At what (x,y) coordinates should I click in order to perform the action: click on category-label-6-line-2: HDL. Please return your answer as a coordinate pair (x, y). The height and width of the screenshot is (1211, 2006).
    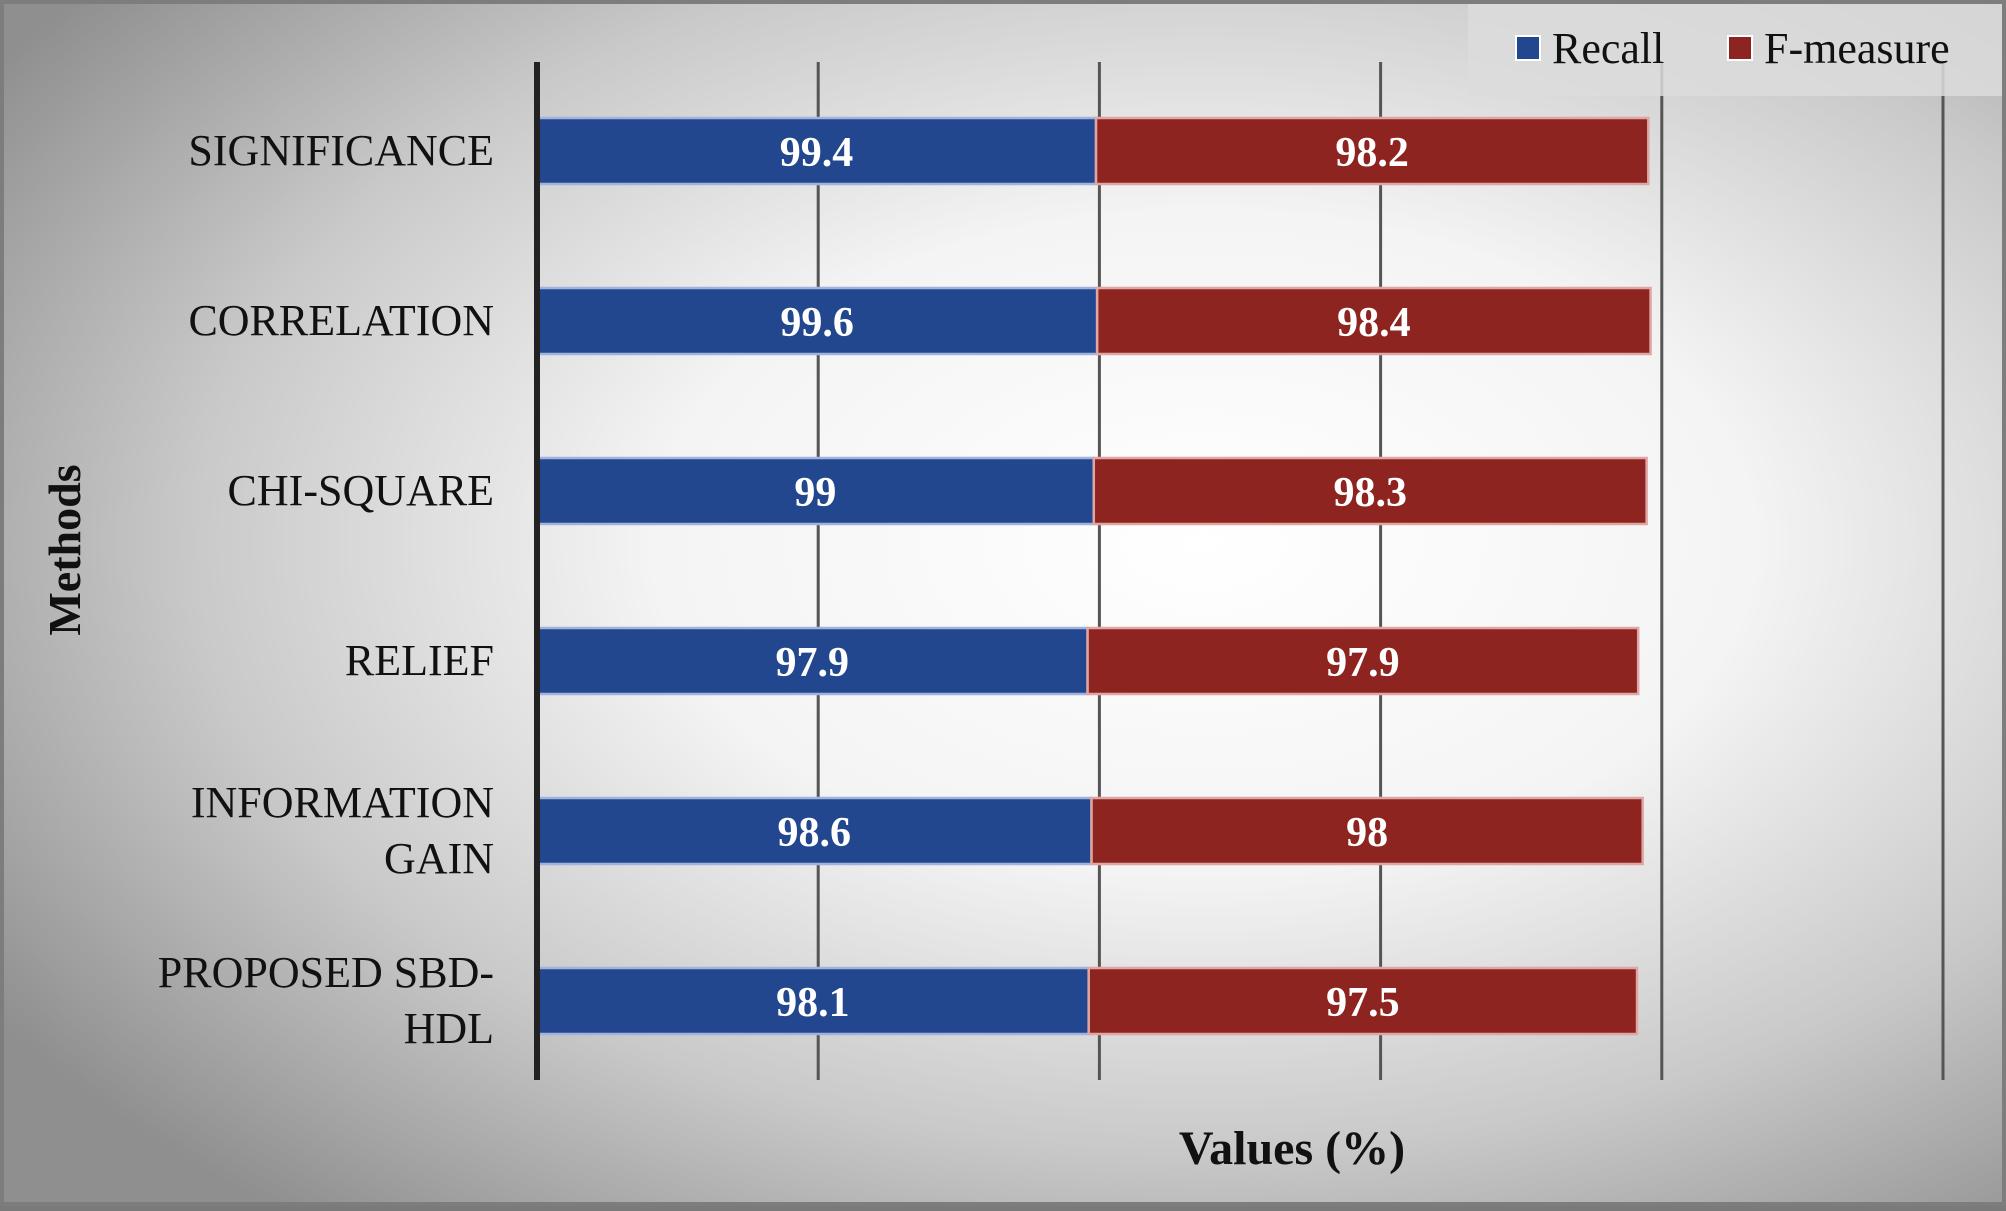
    Looking at the image, I should click on (449, 1028).